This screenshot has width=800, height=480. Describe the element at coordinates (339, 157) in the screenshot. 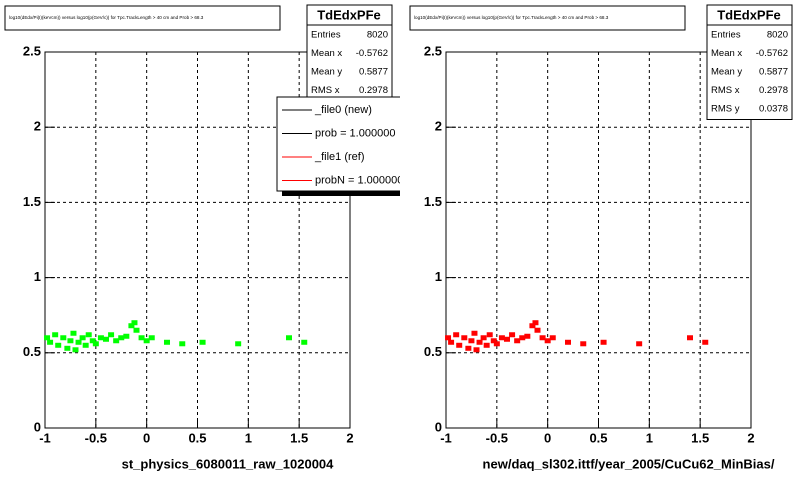

I see `legend-label: _file1 (ref)` at that location.